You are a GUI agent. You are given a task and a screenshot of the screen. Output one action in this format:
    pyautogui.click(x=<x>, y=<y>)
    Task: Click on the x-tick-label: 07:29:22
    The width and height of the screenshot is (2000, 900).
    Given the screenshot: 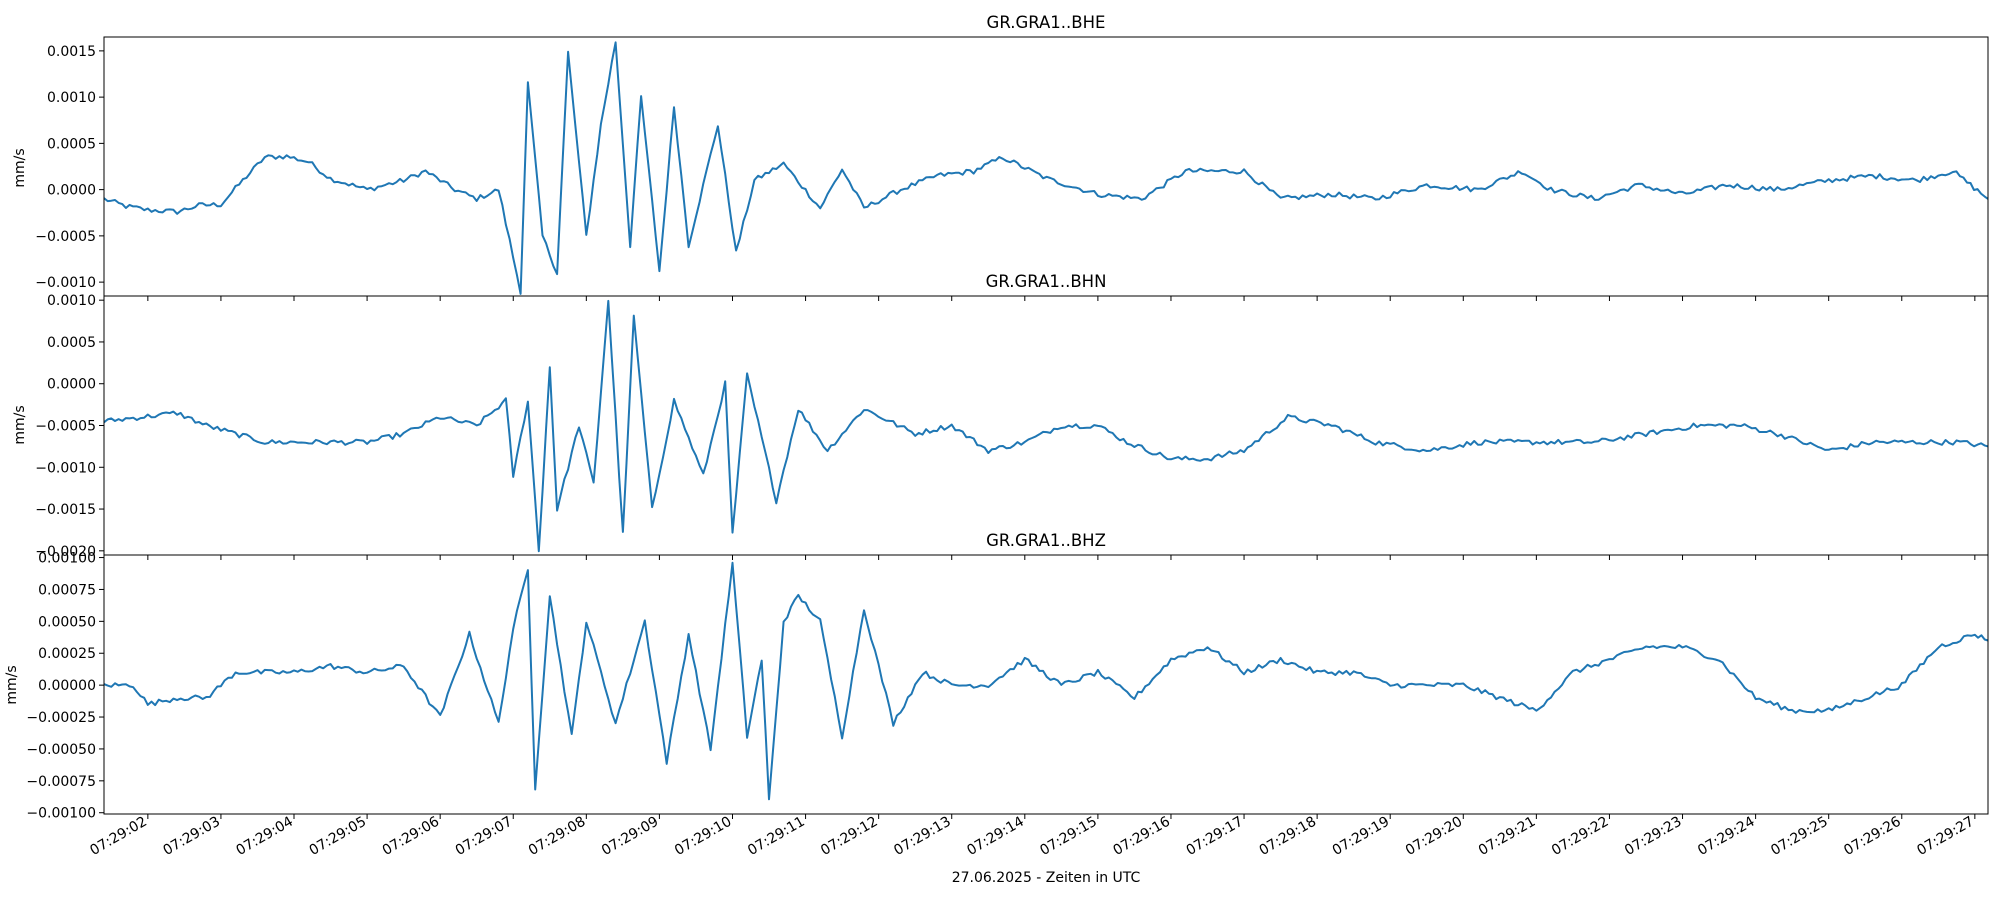 What is the action you would take?
    pyautogui.click(x=1580, y=836)
    